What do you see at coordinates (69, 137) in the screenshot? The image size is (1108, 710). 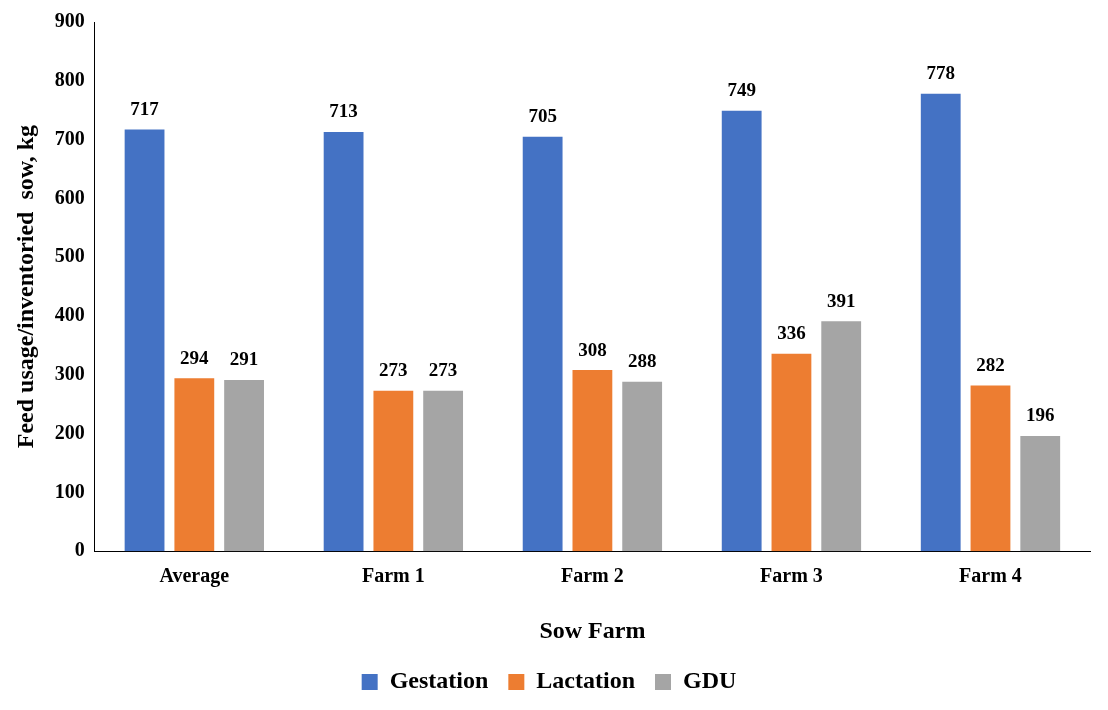 I see `y-tick-label: 700` at bounding box center [69, 137].